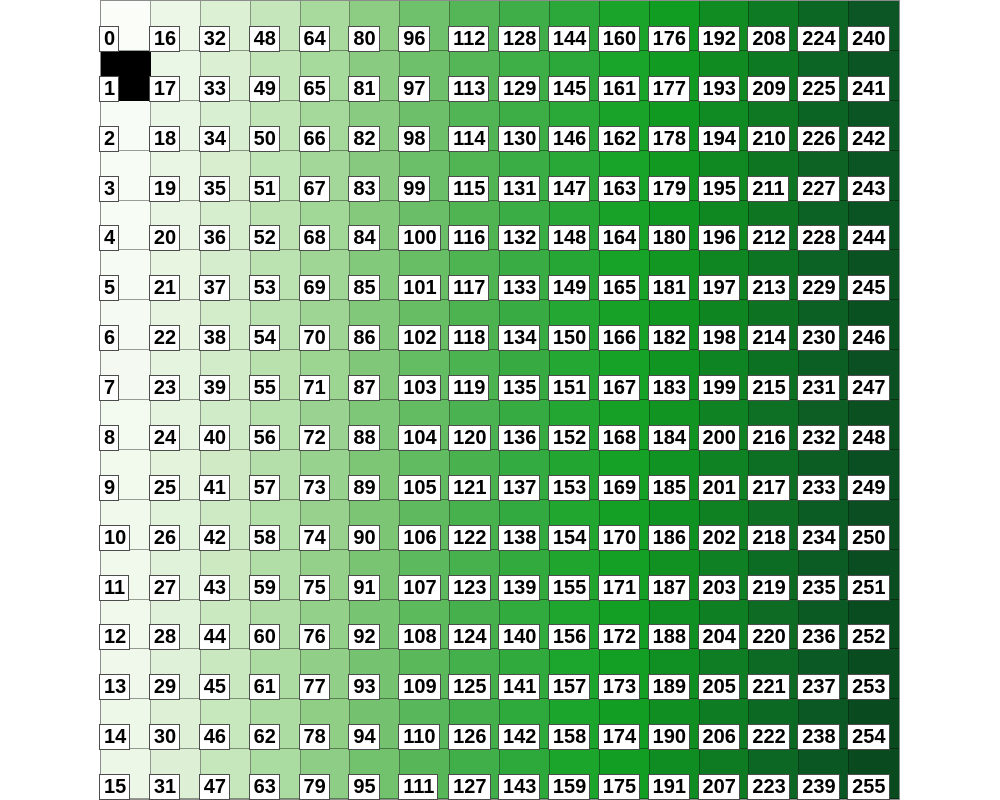 The height and width of the screenshot is (800, 1000). What do you see at coordinates (424, 176) in the screenshot?
I see `palette-cell: 99` at bounding box center [424, 176].